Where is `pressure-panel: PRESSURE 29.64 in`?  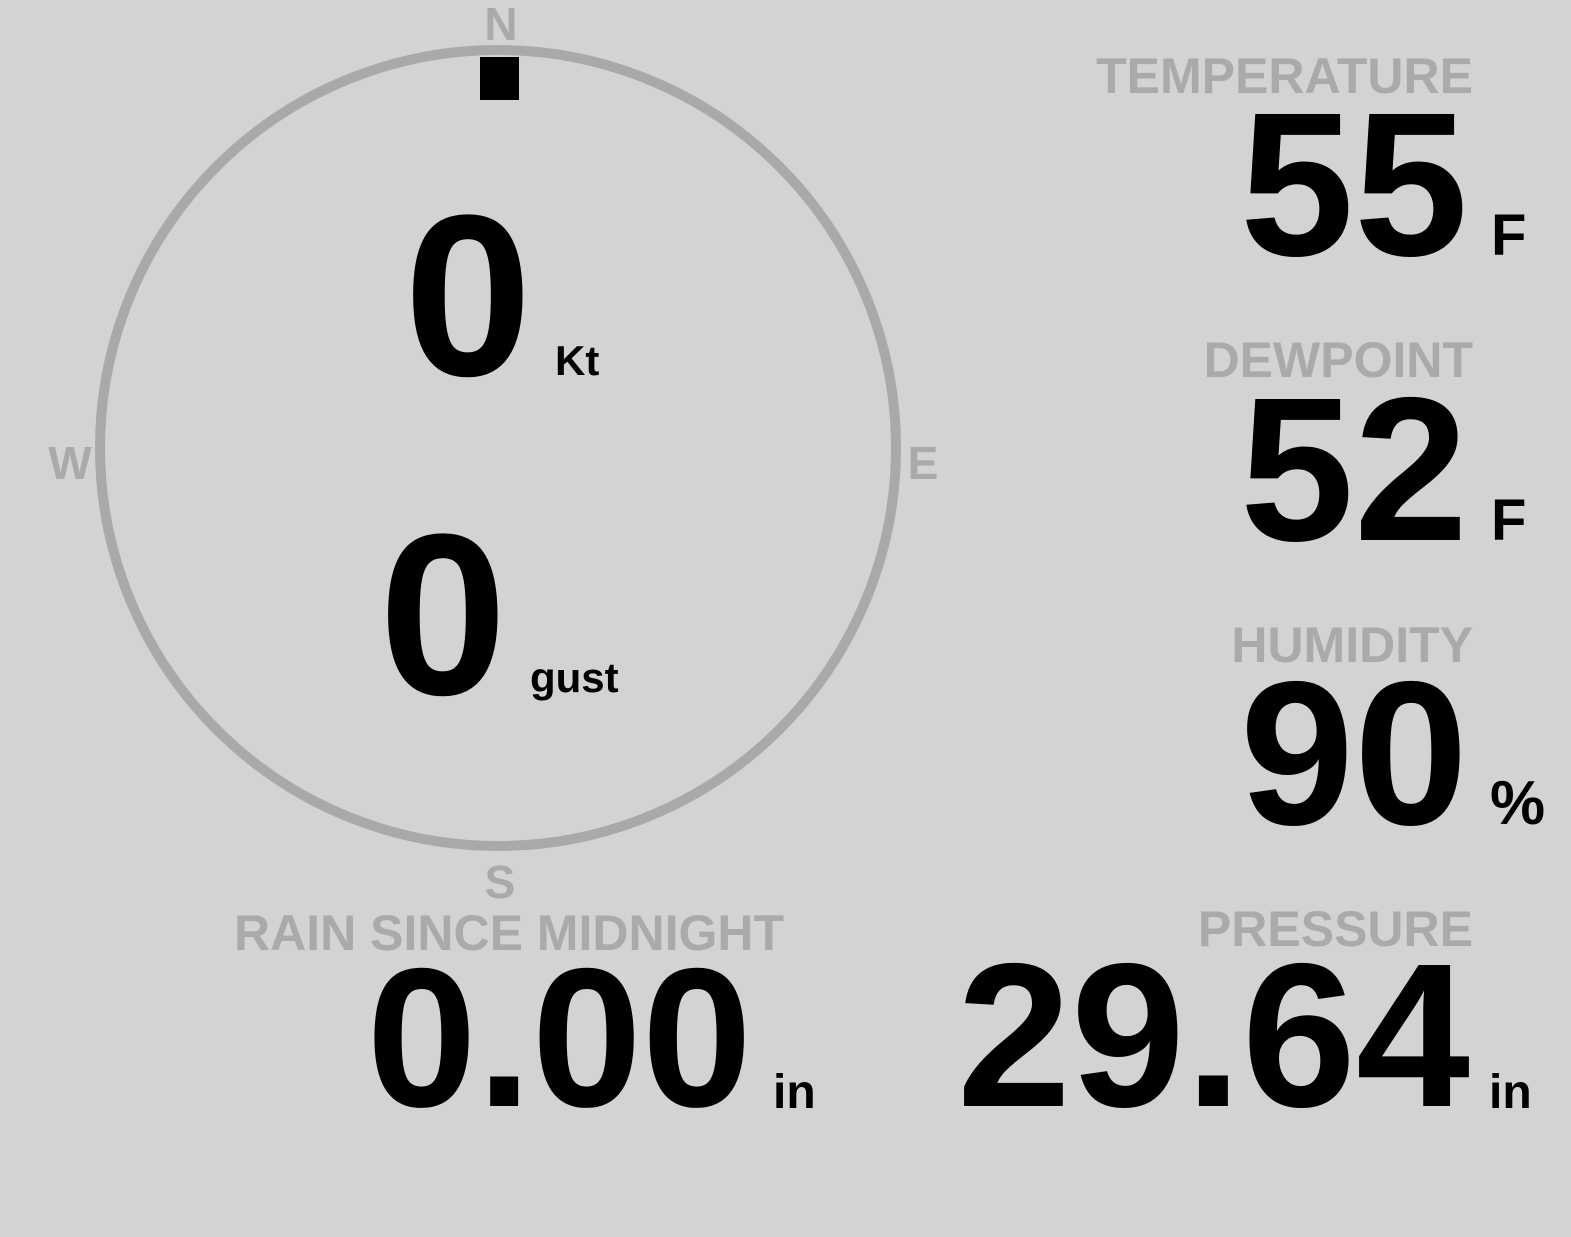
pressure-panel: PRESSURE 29.64 in is located at coordinates (1244, 1025).